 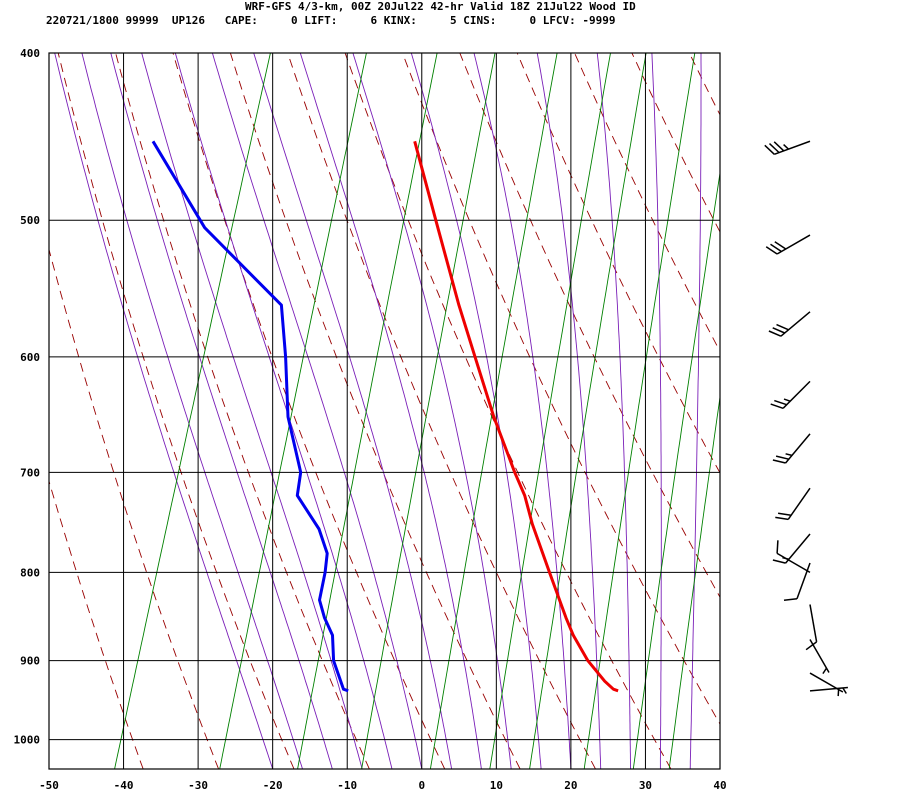 I want to click on x-tick-label: -20, so click(x=273, y=785).